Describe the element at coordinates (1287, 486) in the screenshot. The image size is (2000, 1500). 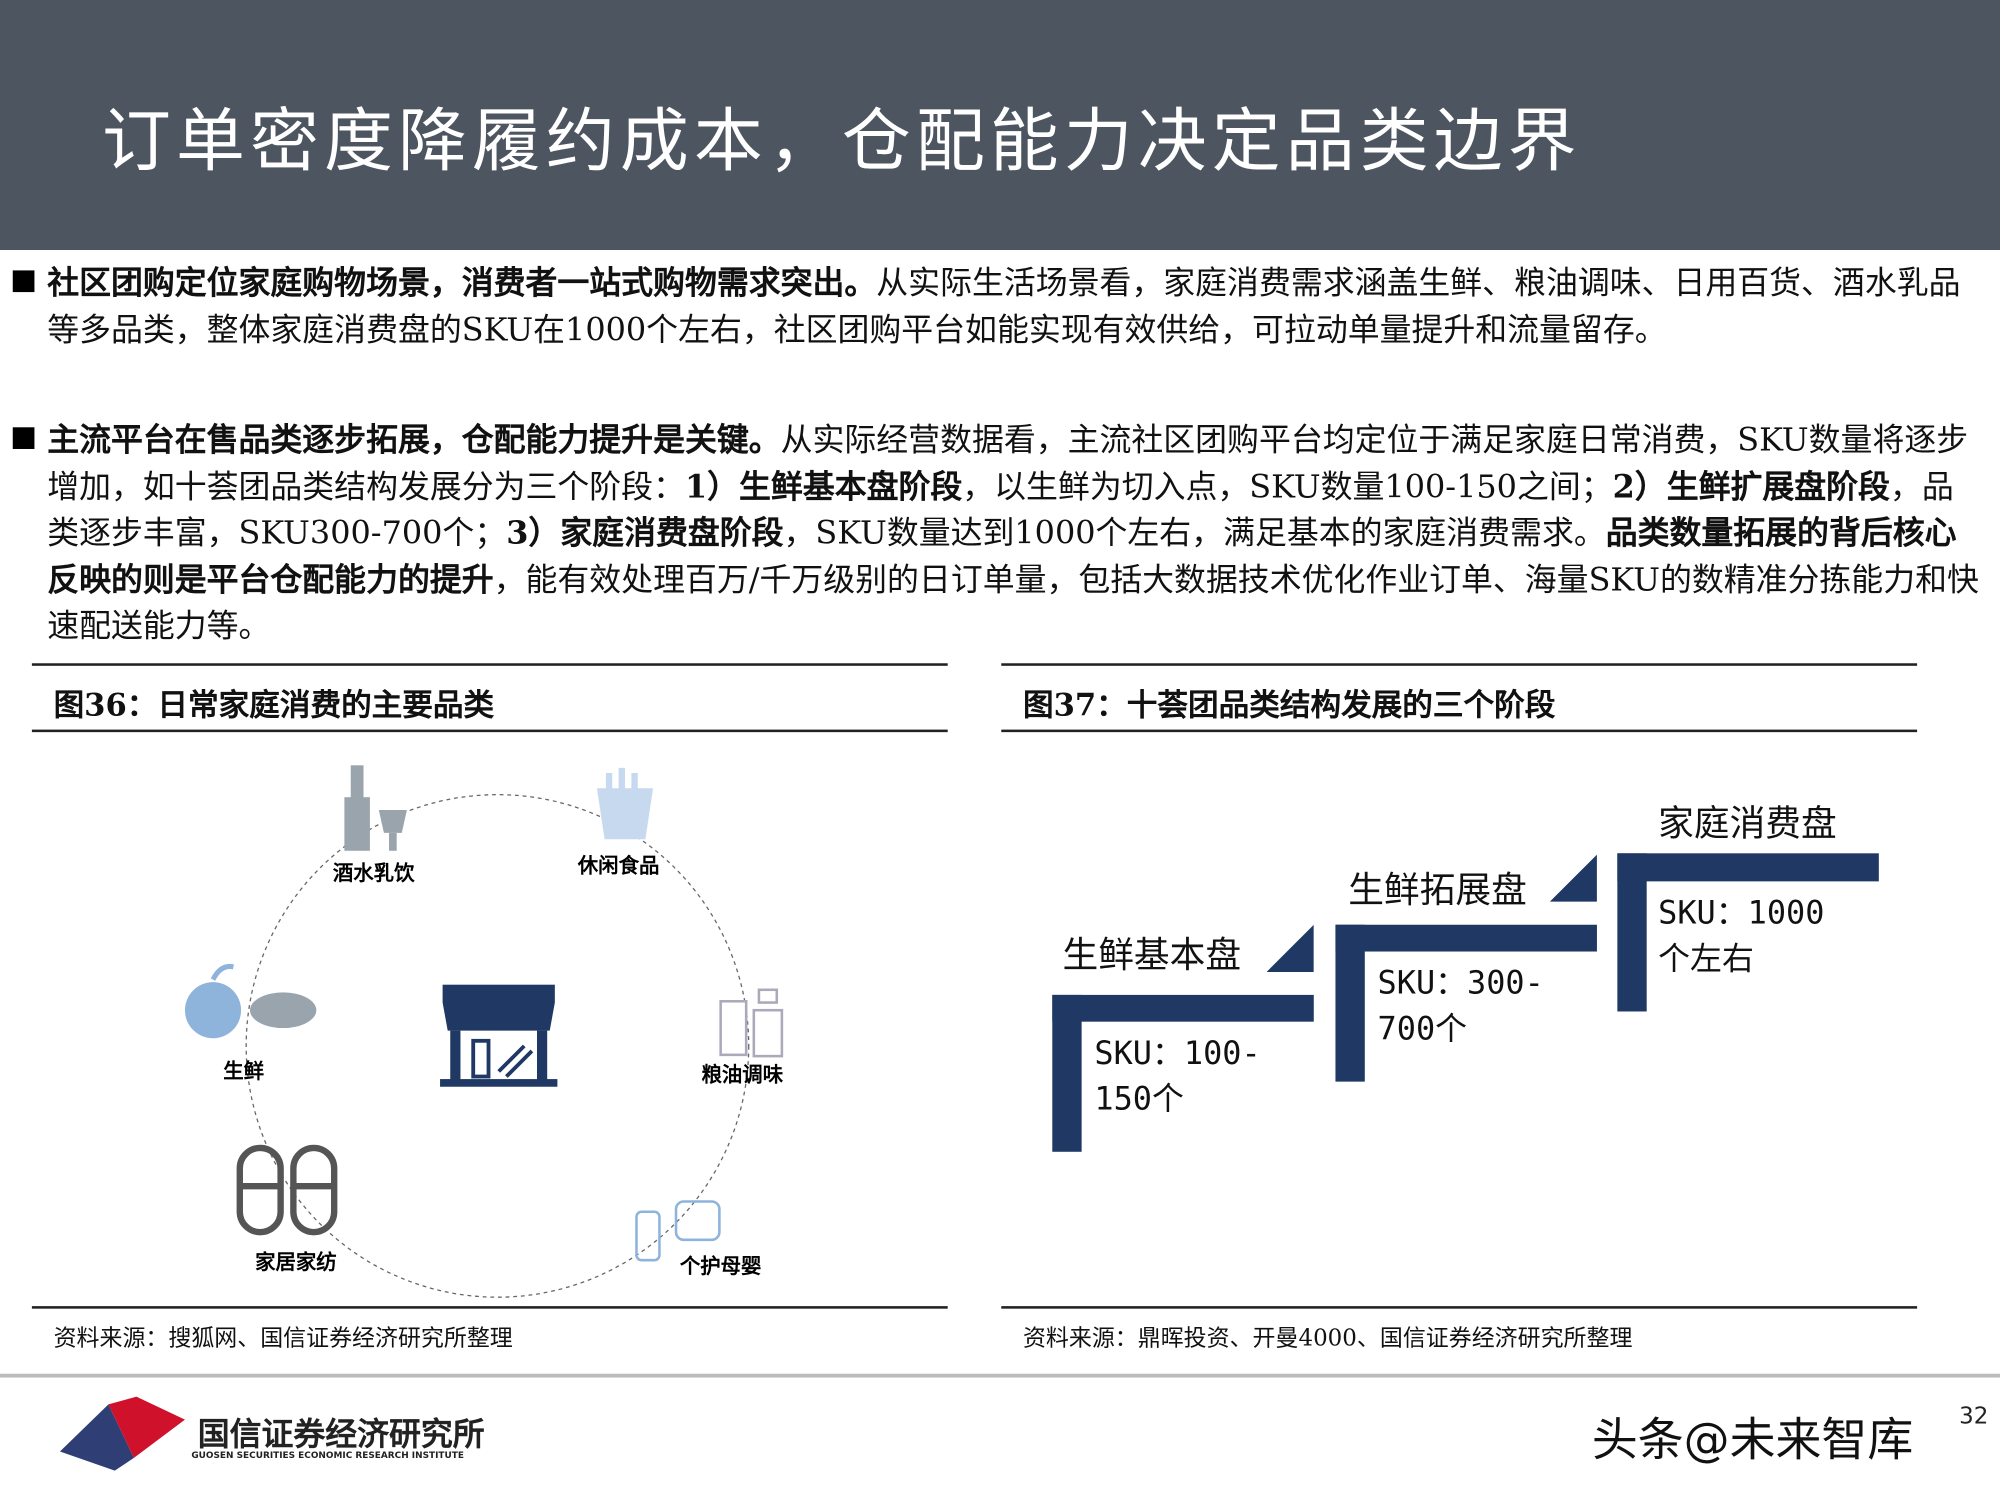
I see `para-text: ，以生鲜为切入点，SKU数量100-150之间；` at that location.